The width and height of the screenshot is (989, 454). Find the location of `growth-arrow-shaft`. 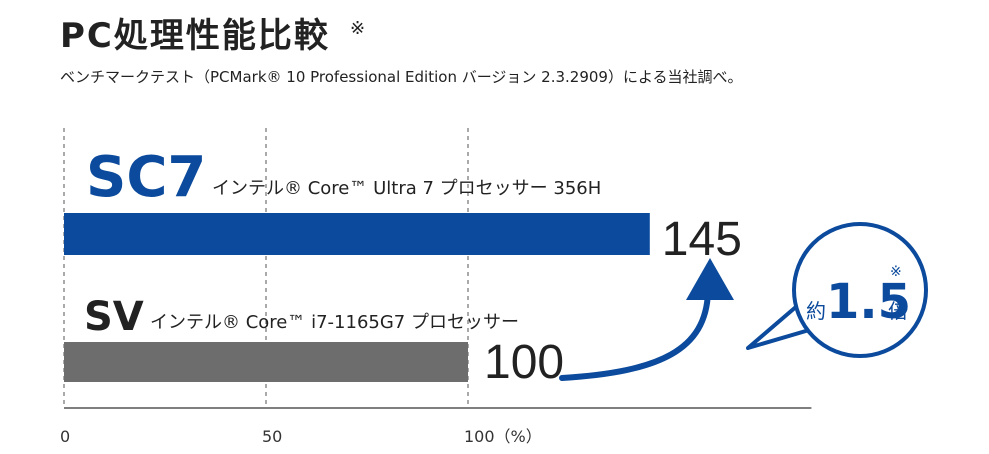

growth-arrow-shaft is located at coordinates (635, 335).